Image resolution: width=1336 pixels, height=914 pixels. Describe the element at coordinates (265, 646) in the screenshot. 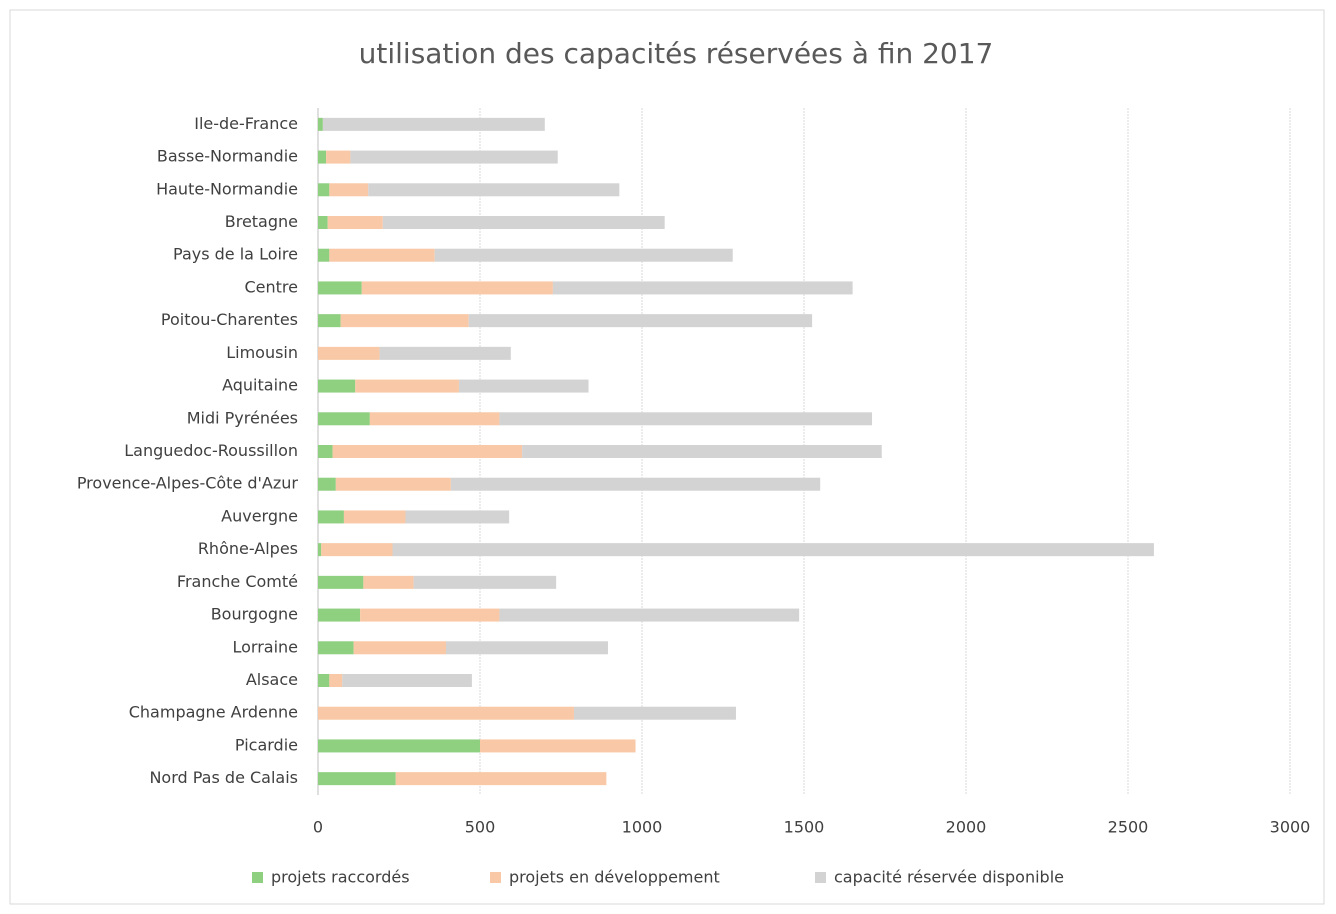

I see `y-tick-label: Lorraine` at that location.